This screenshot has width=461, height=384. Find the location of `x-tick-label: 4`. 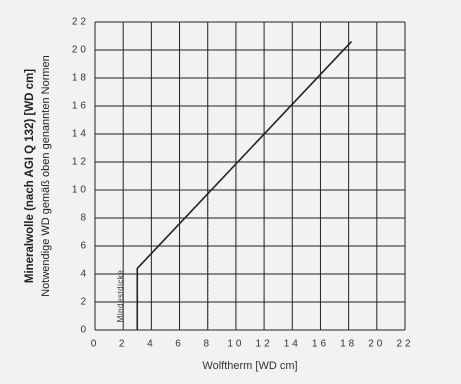

x-tick-label: 4 is located at coordinates (151, 344).